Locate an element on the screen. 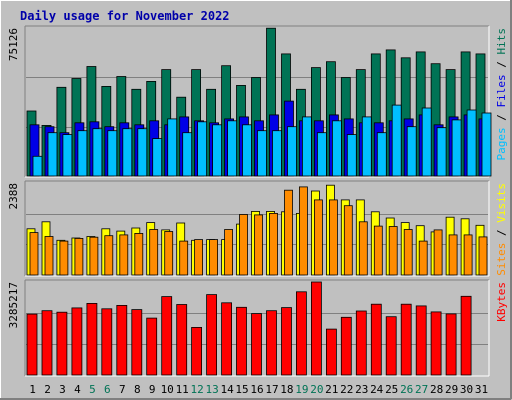 The width and height of the screenshot is (512, 400). legend-entry: Files is located at coordinates (501, 90).